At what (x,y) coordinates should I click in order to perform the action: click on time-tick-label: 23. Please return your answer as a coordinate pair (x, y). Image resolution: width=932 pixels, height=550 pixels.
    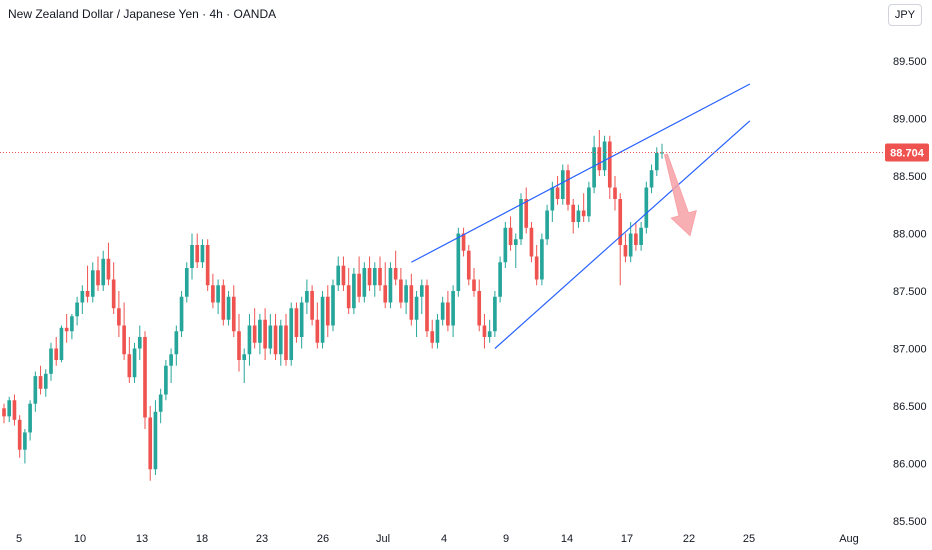
    Looking at the image, I should click on (262, 539).